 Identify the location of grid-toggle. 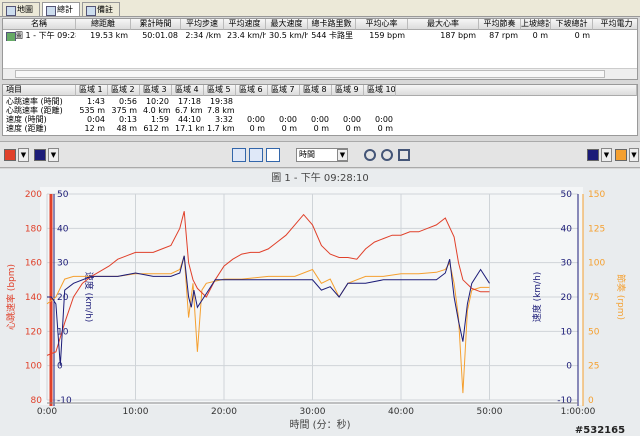
(239, 155).